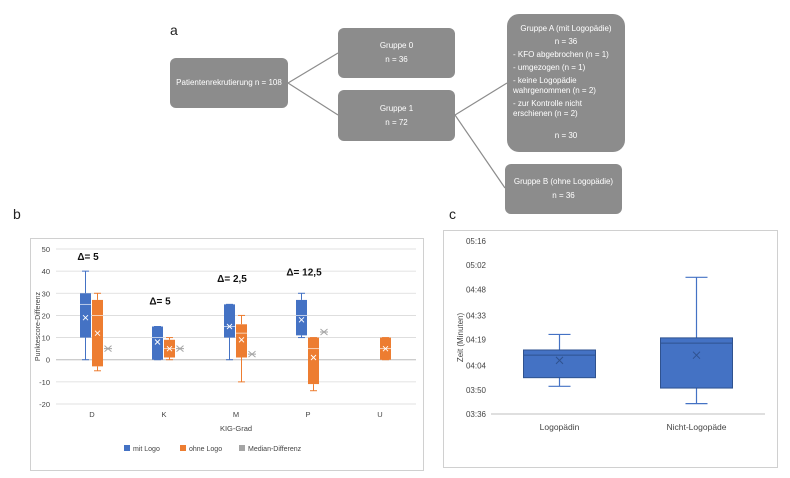  I want to click on gruppeA-item: - KFO abgebrochen (n = 1), so click(561, 54).